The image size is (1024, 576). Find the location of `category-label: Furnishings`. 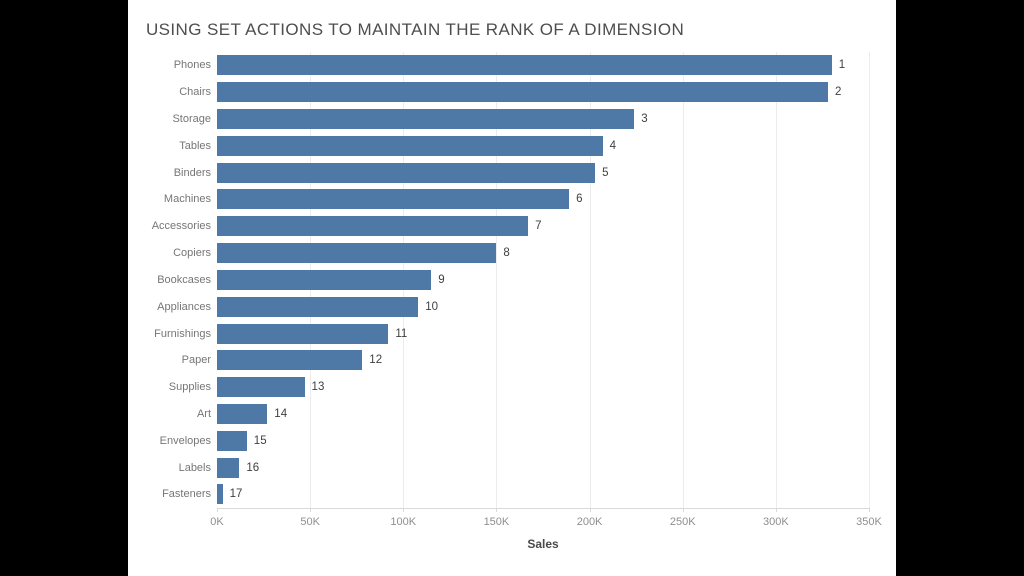

category-label: Furnishings is located at coordinates (182, 333).